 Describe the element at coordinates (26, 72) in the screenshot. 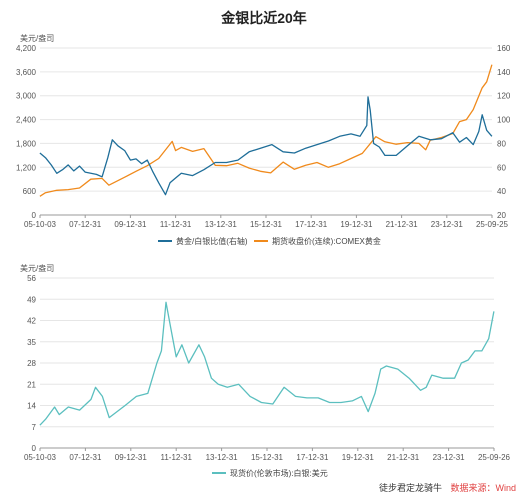

I see `y-left-tick-label: 3,600` at that location.